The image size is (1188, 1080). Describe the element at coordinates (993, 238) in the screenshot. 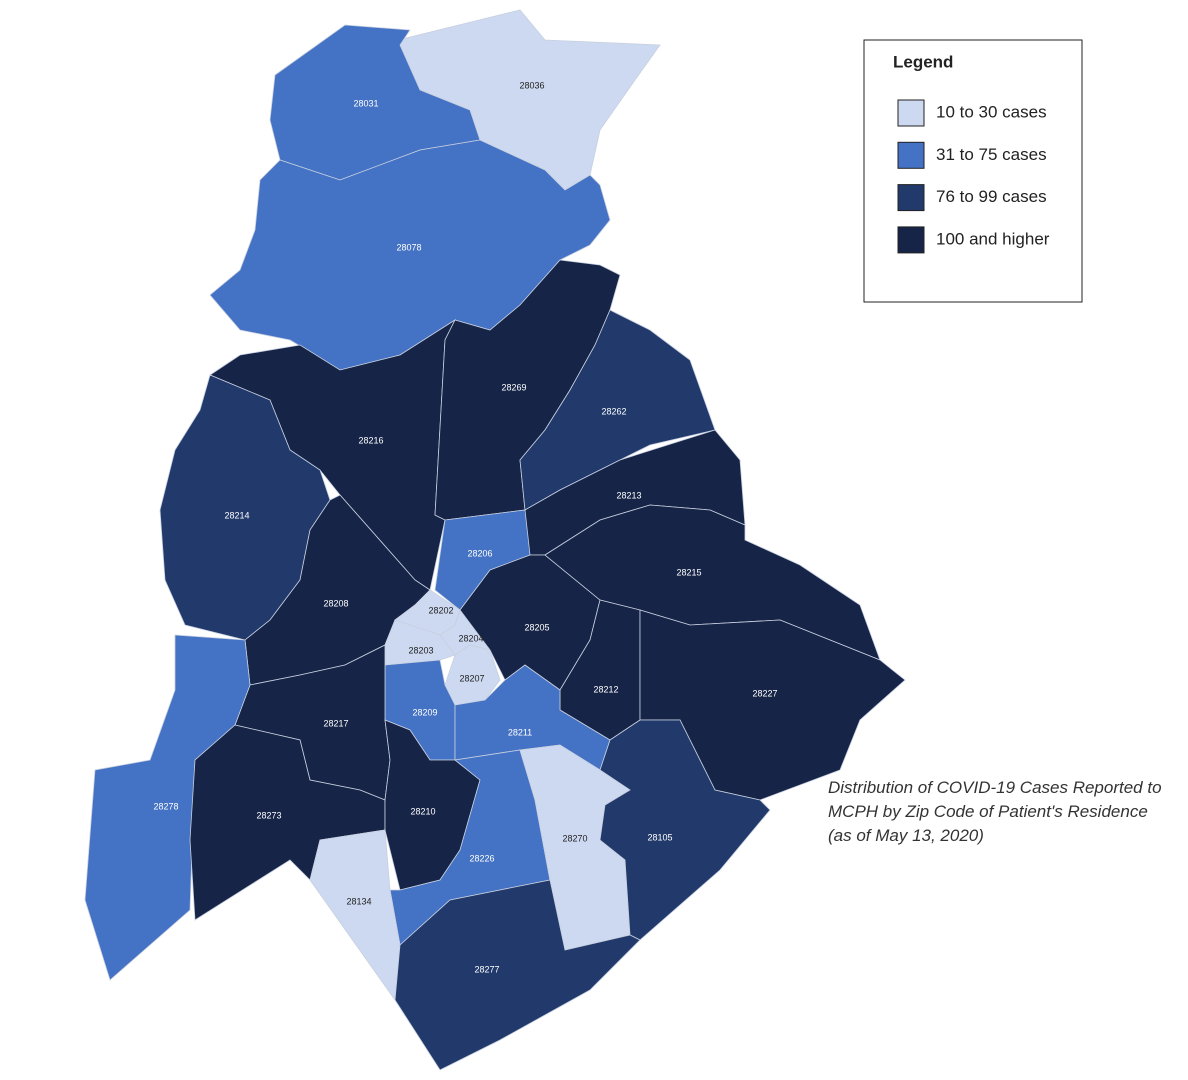

I see `legend-label: 100 and higher` at that location.